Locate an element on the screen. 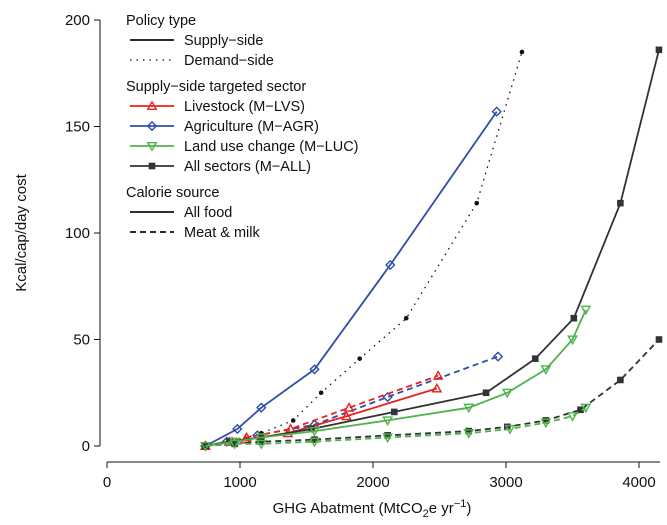 This screenshot has width=667, height=525. legend-sector-0-label: Livestock (M−LVS) is located at coordinates (244, 107).